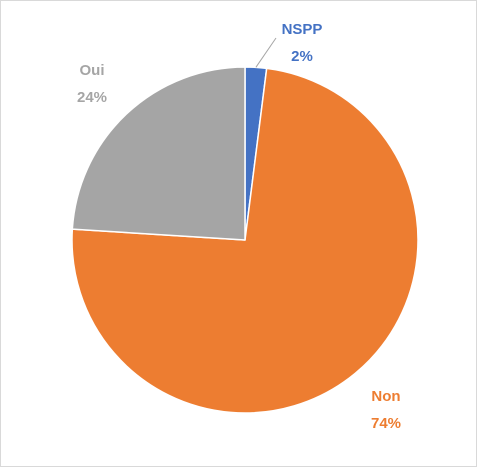 The width and height of the screenshot is (477, 467). I want to click on label-nspp-name: NSPP, so click(302, 29).